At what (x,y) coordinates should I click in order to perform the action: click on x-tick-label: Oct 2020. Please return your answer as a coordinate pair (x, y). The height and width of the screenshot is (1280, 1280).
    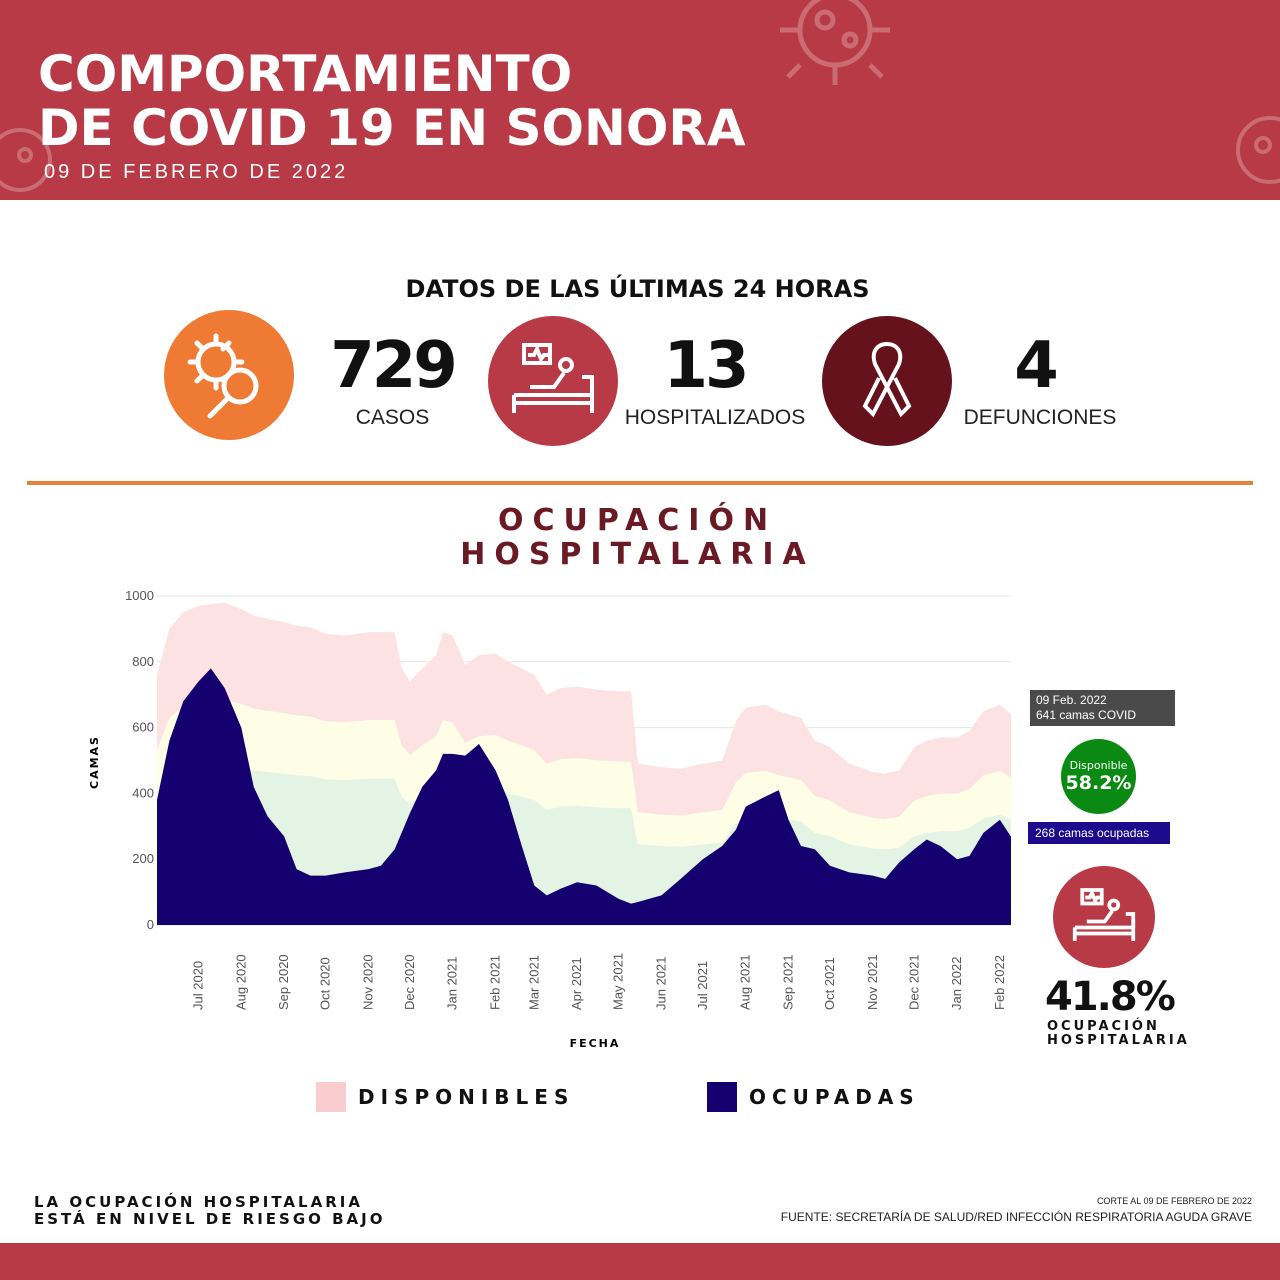
    Looking at the image, I should click on (325, 983).